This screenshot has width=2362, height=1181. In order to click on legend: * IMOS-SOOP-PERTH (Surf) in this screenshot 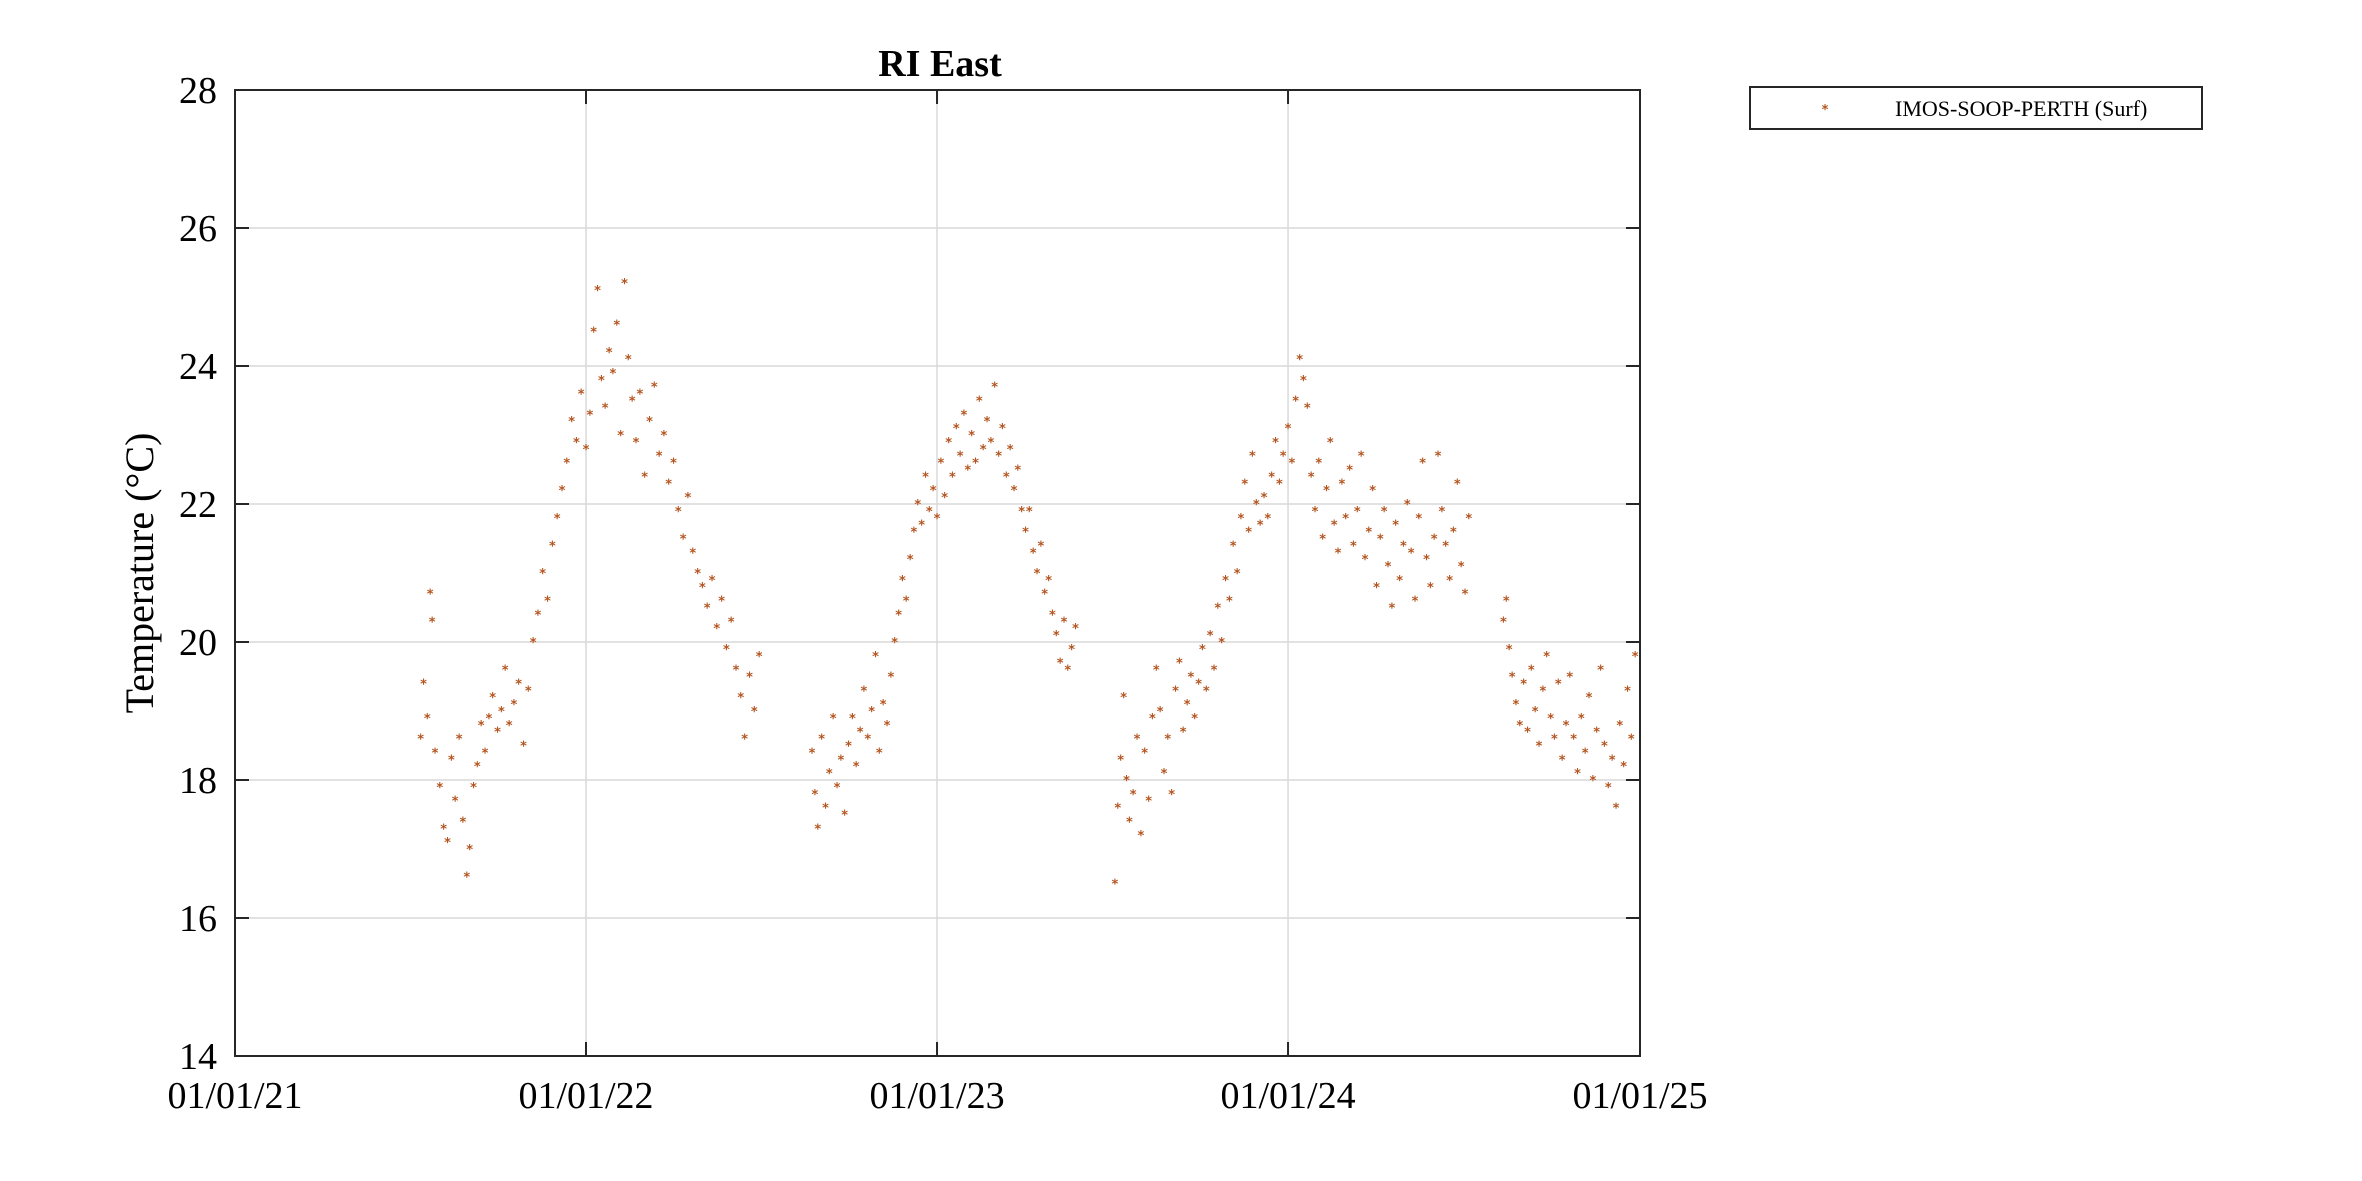, I will do `click(1976, 108)`.